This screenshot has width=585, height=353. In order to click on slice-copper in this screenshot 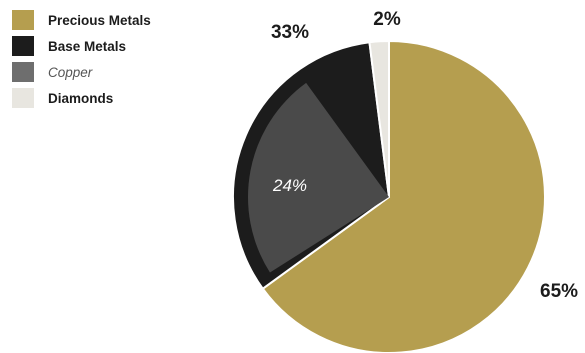, I will do `click(318, 177)`.